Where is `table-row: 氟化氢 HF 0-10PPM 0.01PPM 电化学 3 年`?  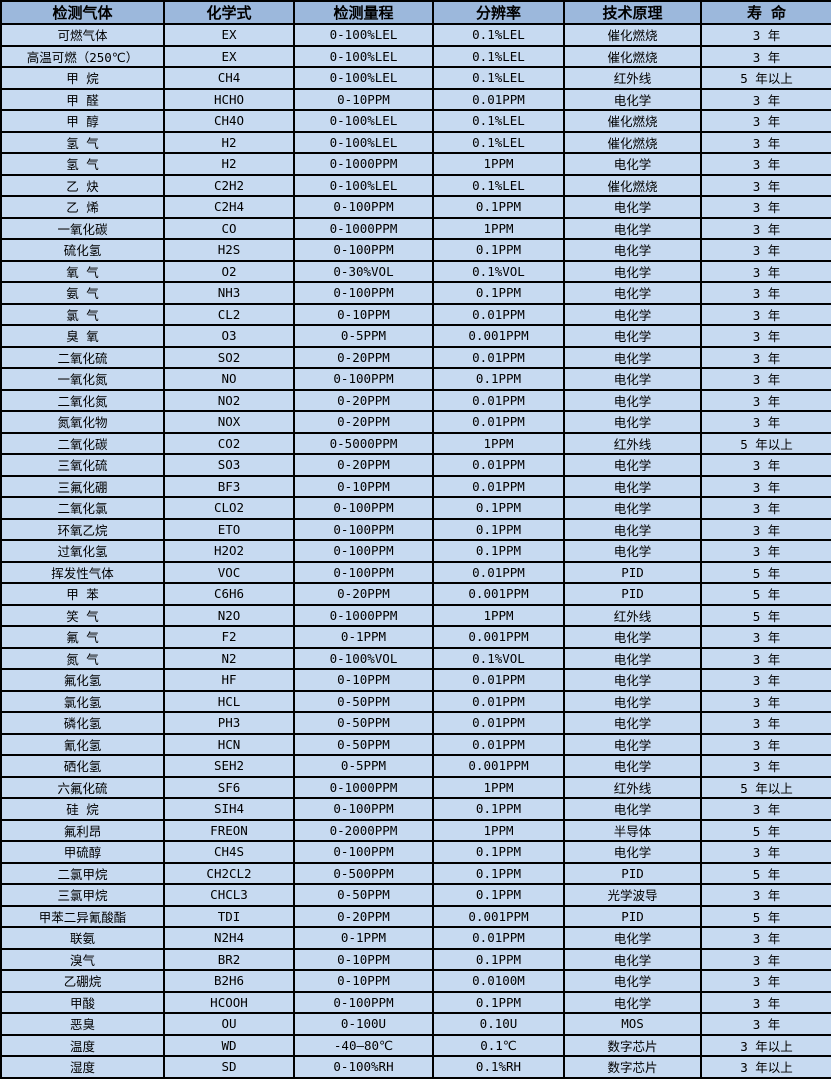
table-row: 氟化氢 HF 0-10PPM 0.01PPM 电化学 3 年 is located at coordinates (415, 680).